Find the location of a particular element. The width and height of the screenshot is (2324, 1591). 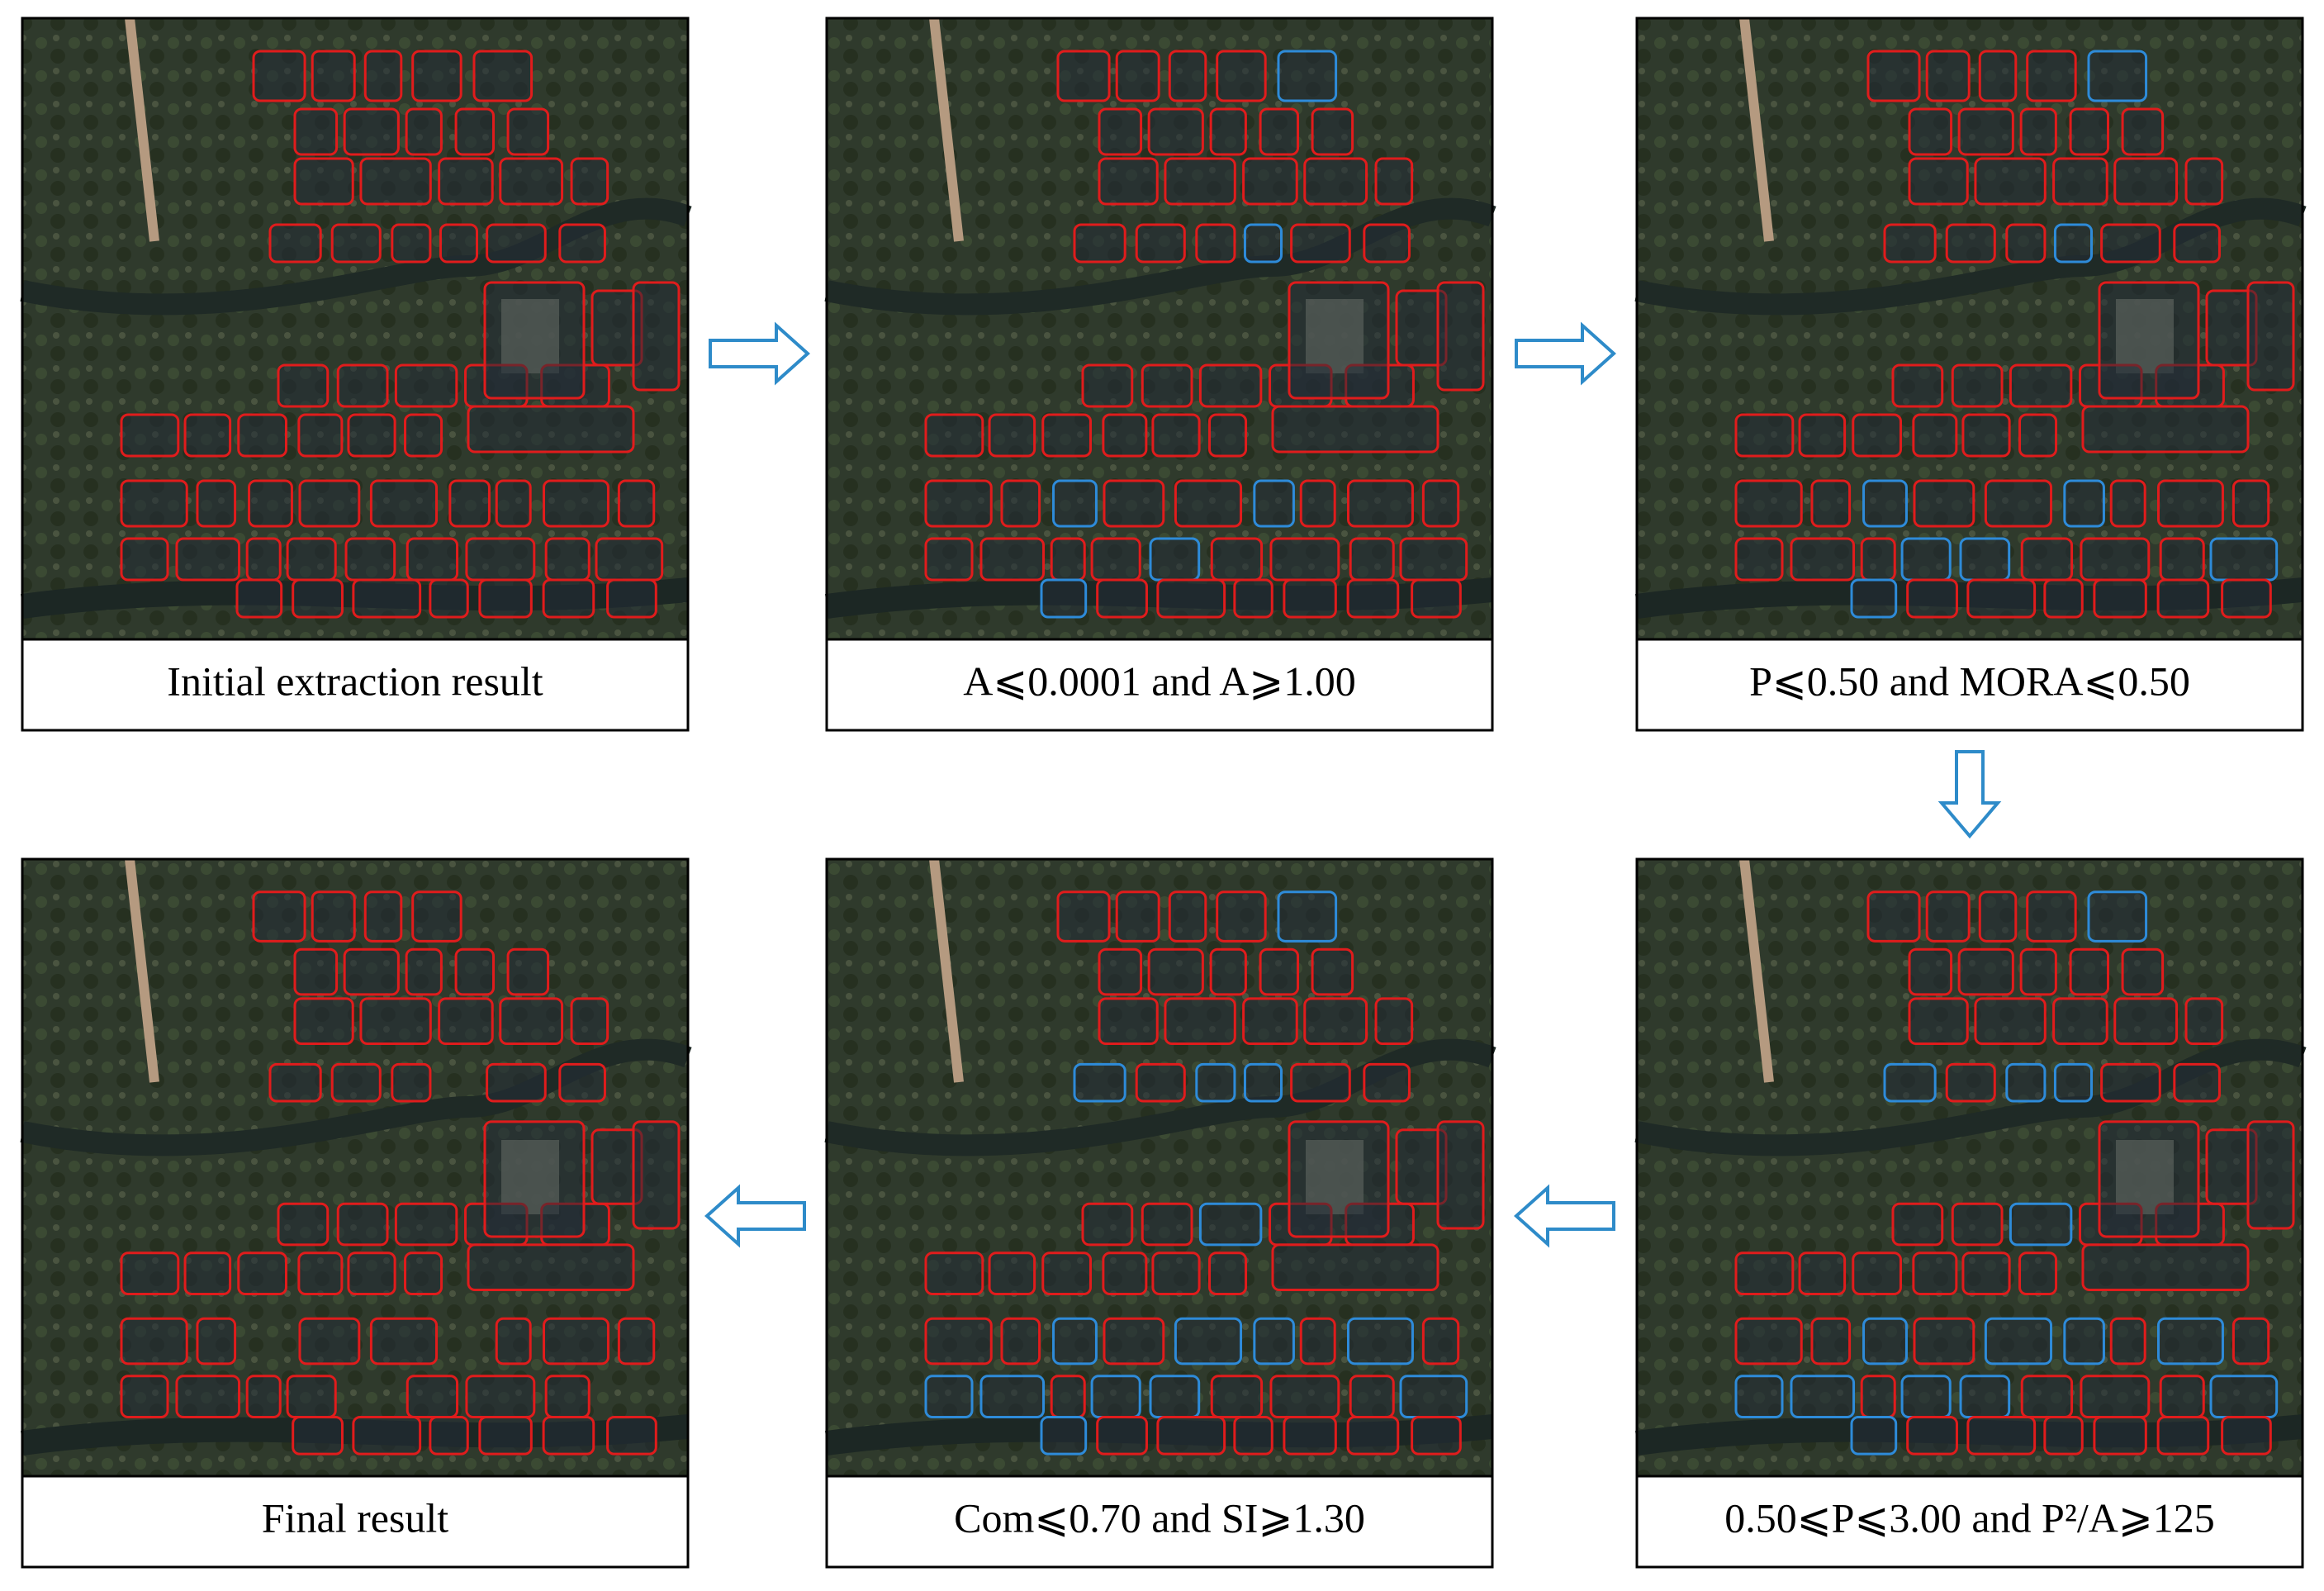

road is located at coordinates (946, 129).